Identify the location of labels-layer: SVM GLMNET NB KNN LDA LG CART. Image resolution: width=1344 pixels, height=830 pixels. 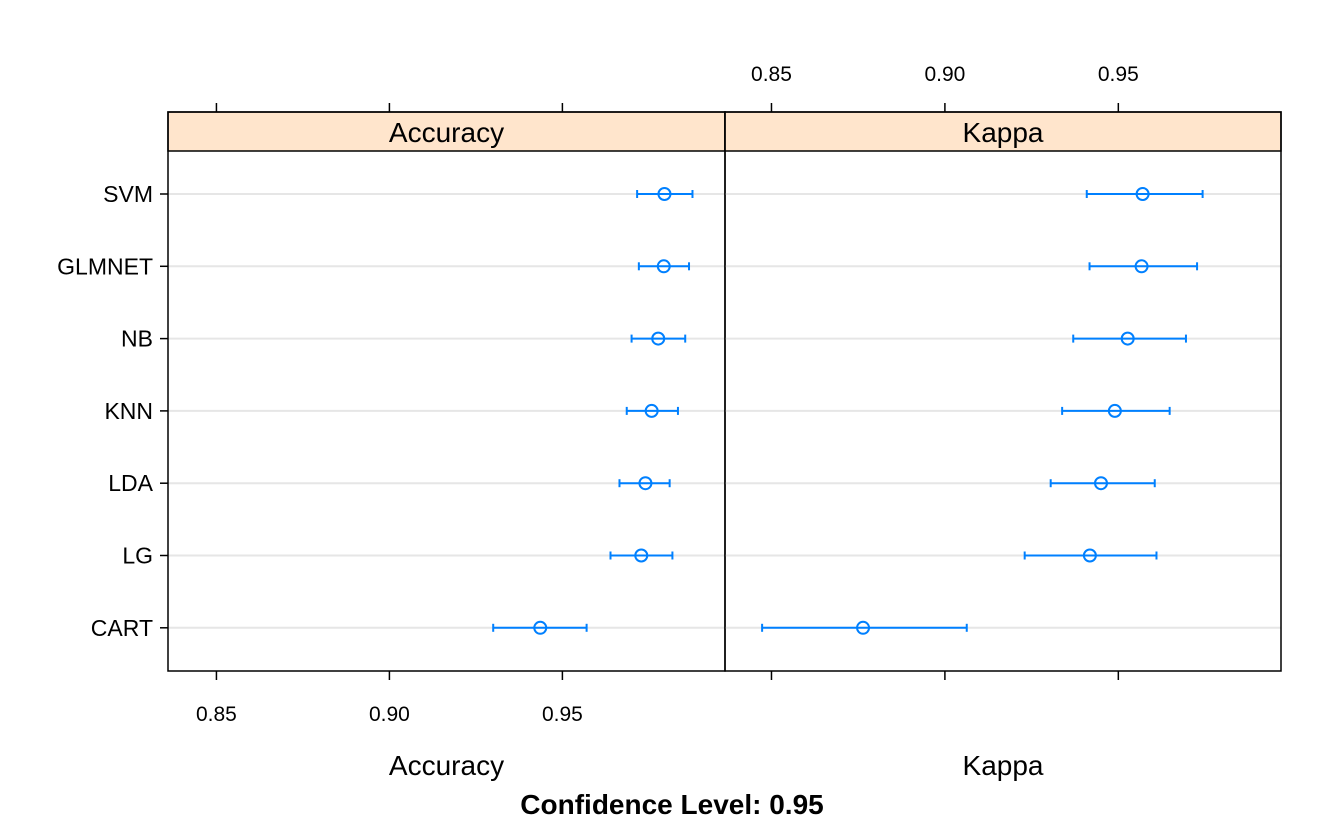
(112, 411).